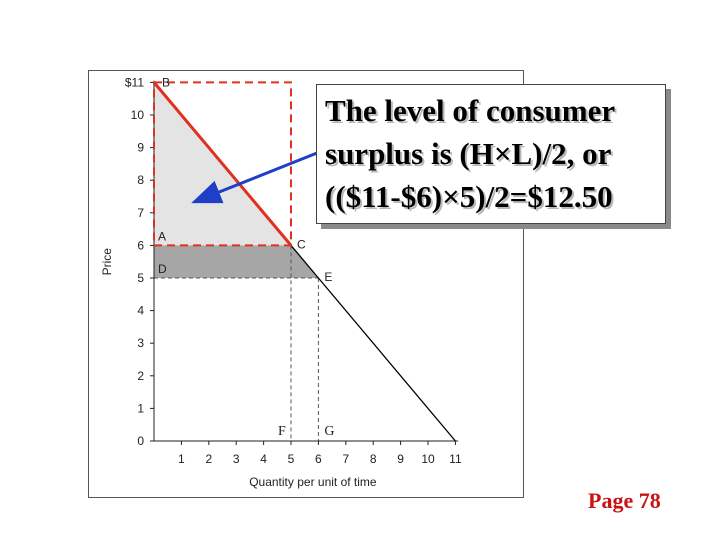 The height and width of the screenshot is (540, 720). Describe the element at coordinates (373, 459) in the screenshot. I see `x-tick-label: 8` at that location.